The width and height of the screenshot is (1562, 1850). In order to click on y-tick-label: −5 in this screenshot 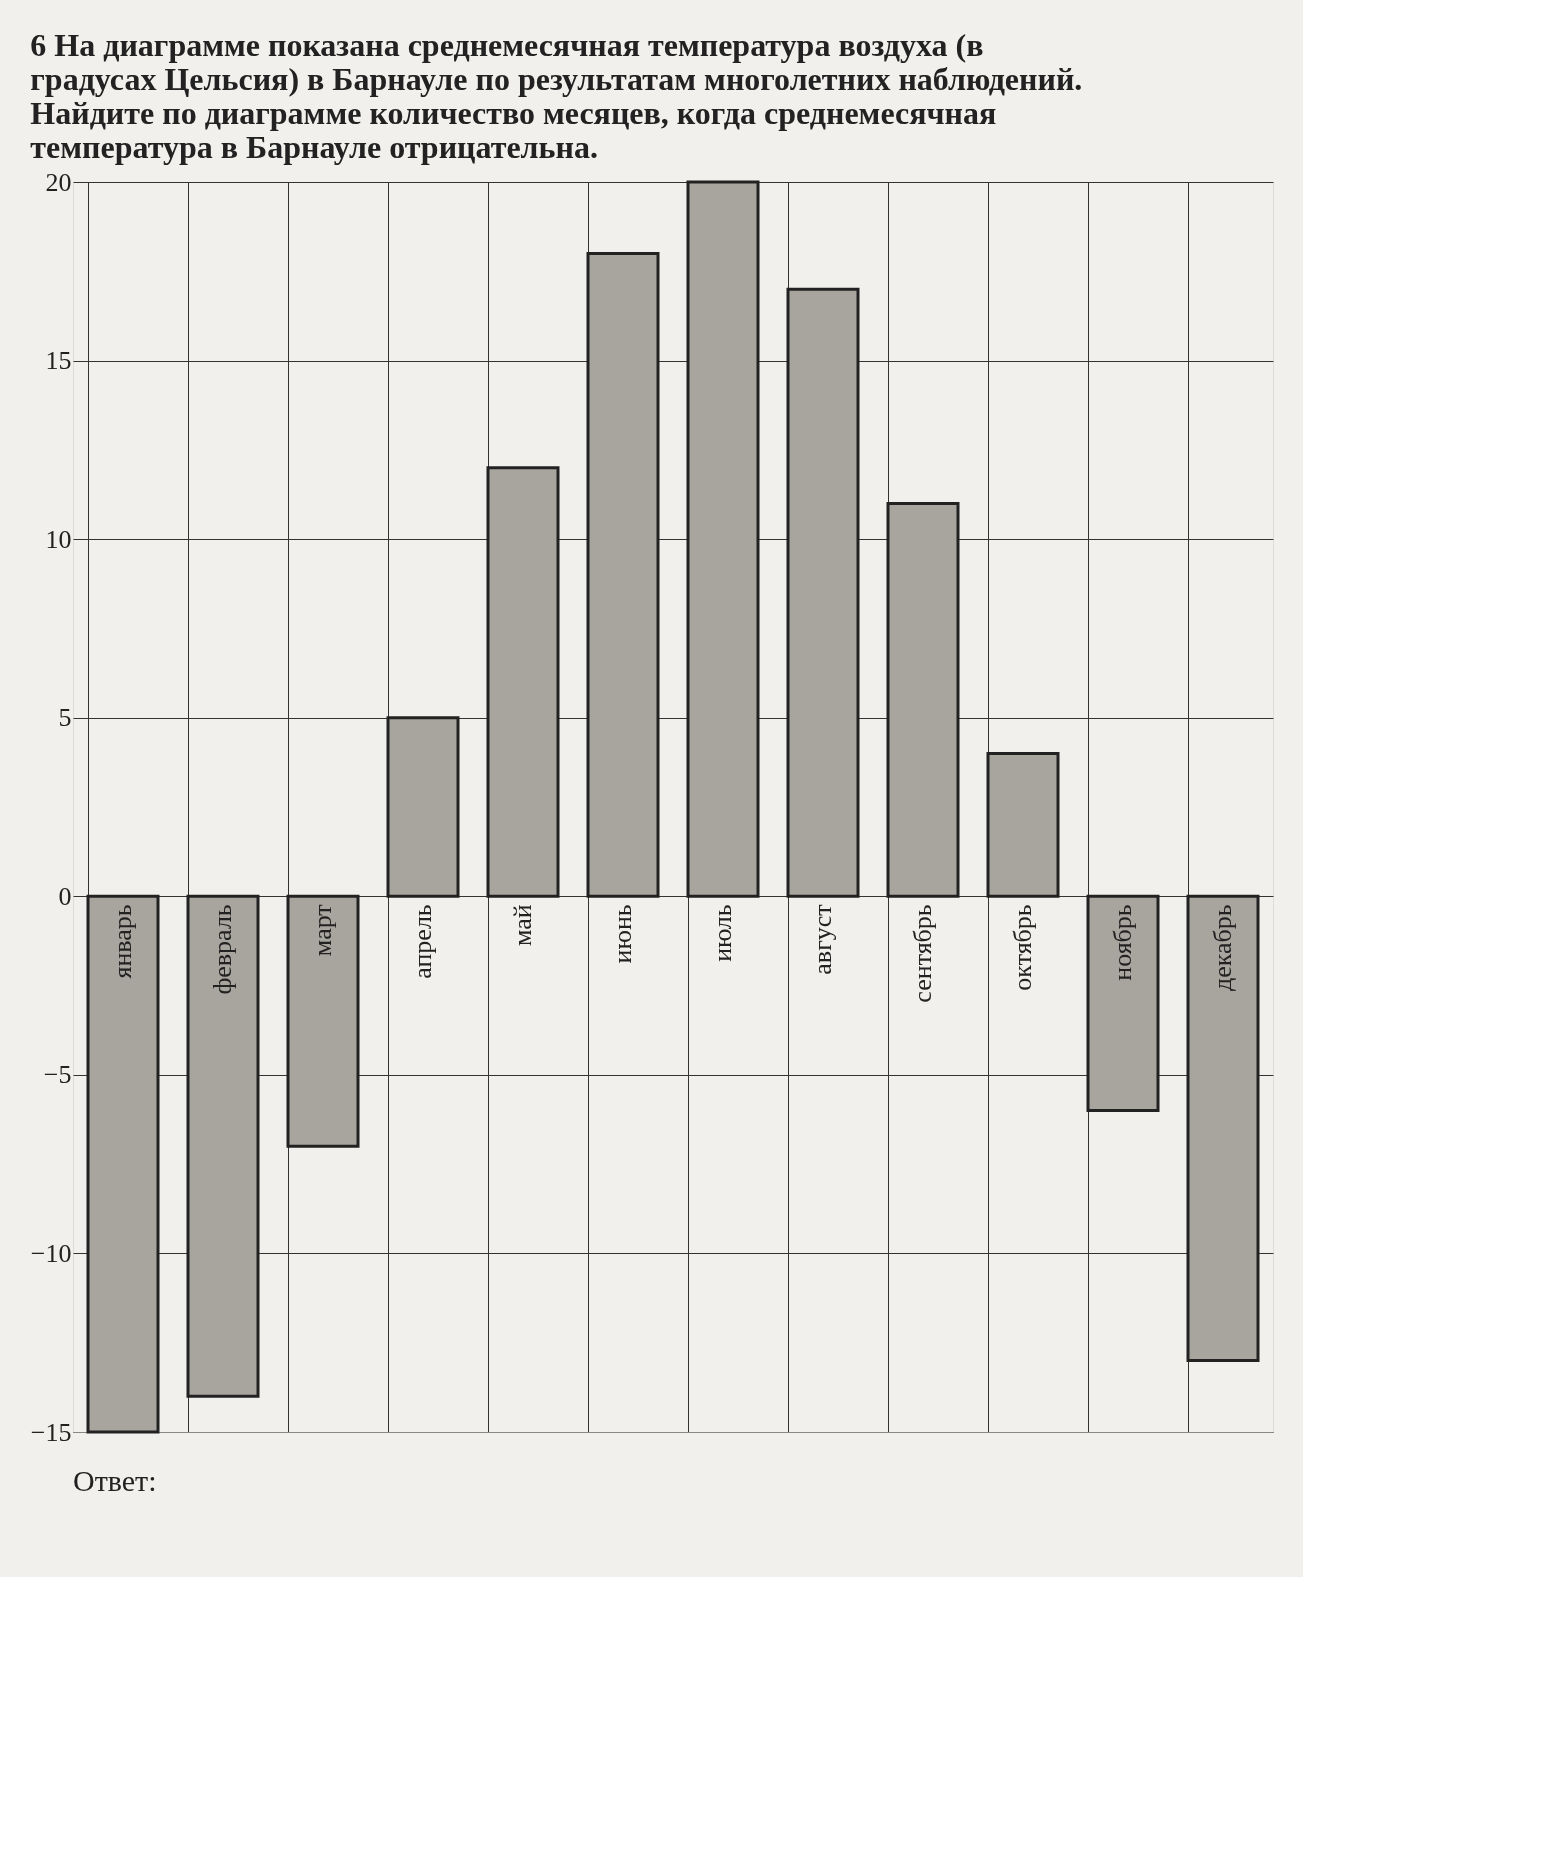, I will do `click(57, 1075)`.